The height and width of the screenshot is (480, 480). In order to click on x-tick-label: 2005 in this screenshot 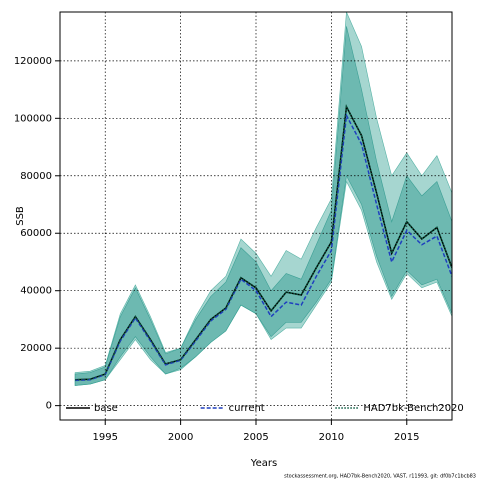, I will do `click(255, 437)`.